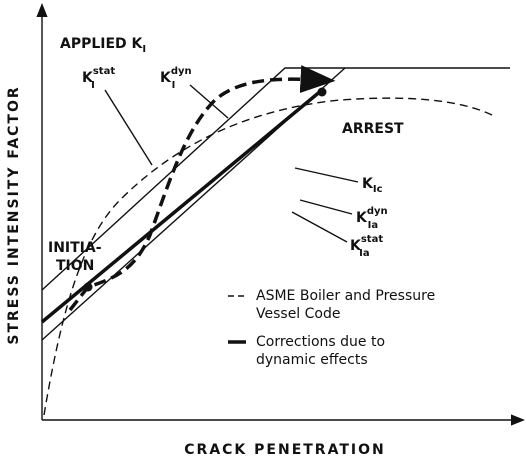 The height and width of the screenshot is (466, 526). Describe the element at coordinates (372, 185) in the screenshot. I see `kic-label: KIc` at that location.